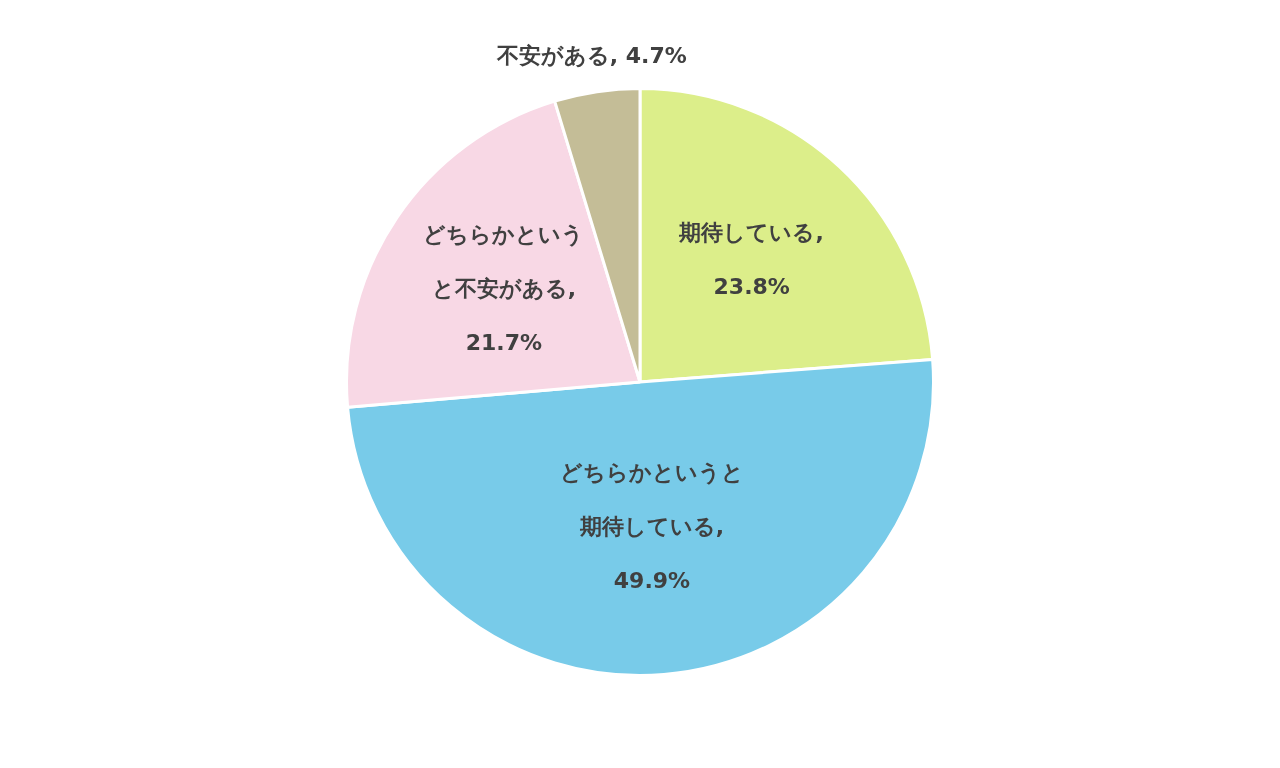 The image size is (1280, 768). Describe the element at coordinates (751, 287) in the screenshot. I see `text: 23.8%` at that location.